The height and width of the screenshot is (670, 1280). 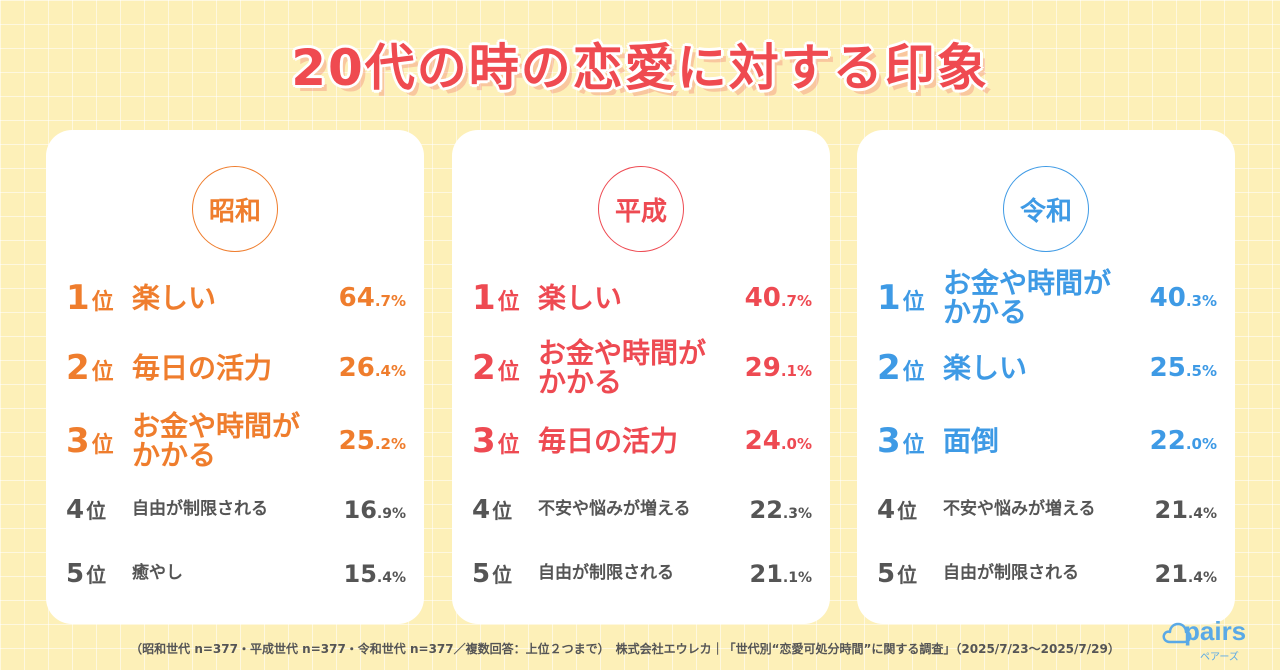 What do you see at coordinates (640, 68) in the screenshot?
I see `page-title: 20代の時の恋愛に対する印象` at bounding box center [640, 68].